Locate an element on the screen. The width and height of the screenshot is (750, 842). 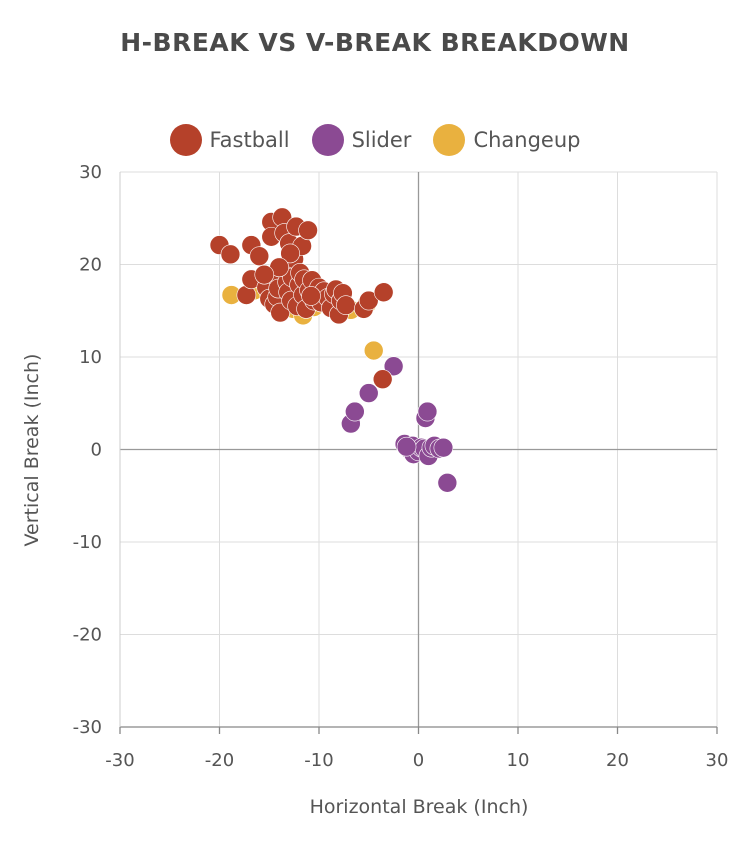
legend-swatch-changeup is located at coordinates (449, 140).